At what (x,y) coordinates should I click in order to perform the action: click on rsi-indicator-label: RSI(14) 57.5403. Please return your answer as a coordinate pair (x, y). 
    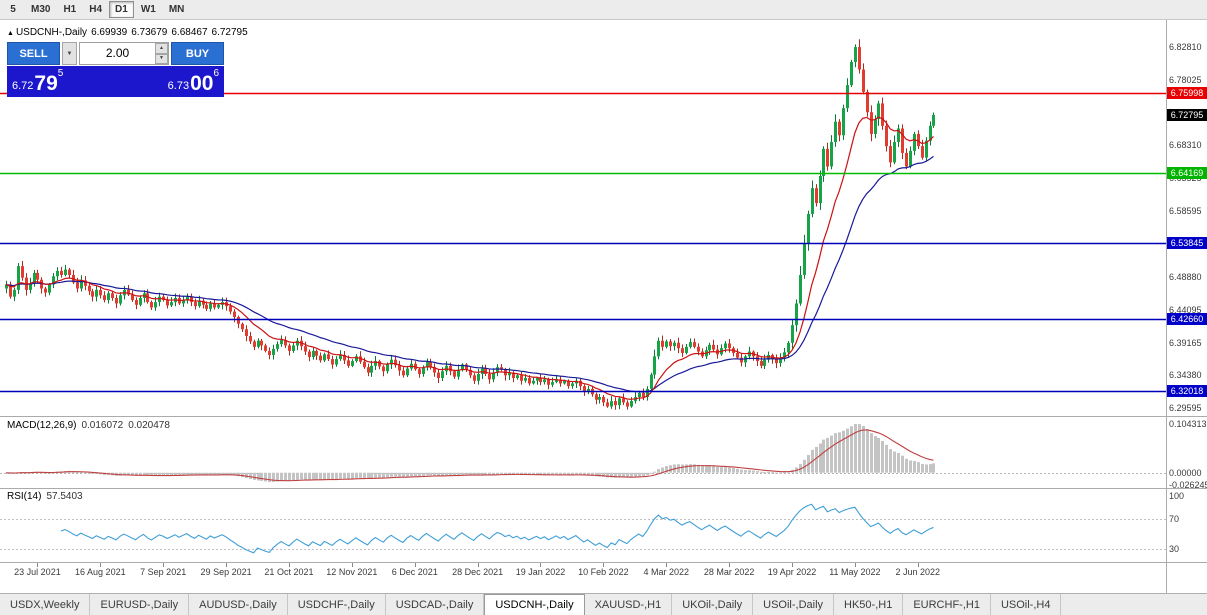
    Looking at the image, I should click on (45, 496).